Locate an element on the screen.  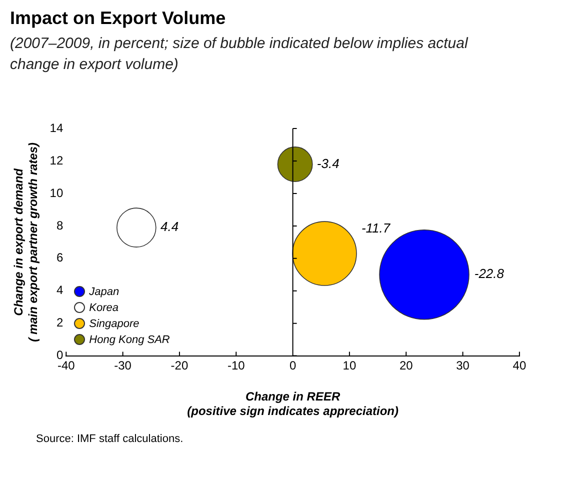
legend-label: Hong Kong SAR is located at coordinates (129, 340).